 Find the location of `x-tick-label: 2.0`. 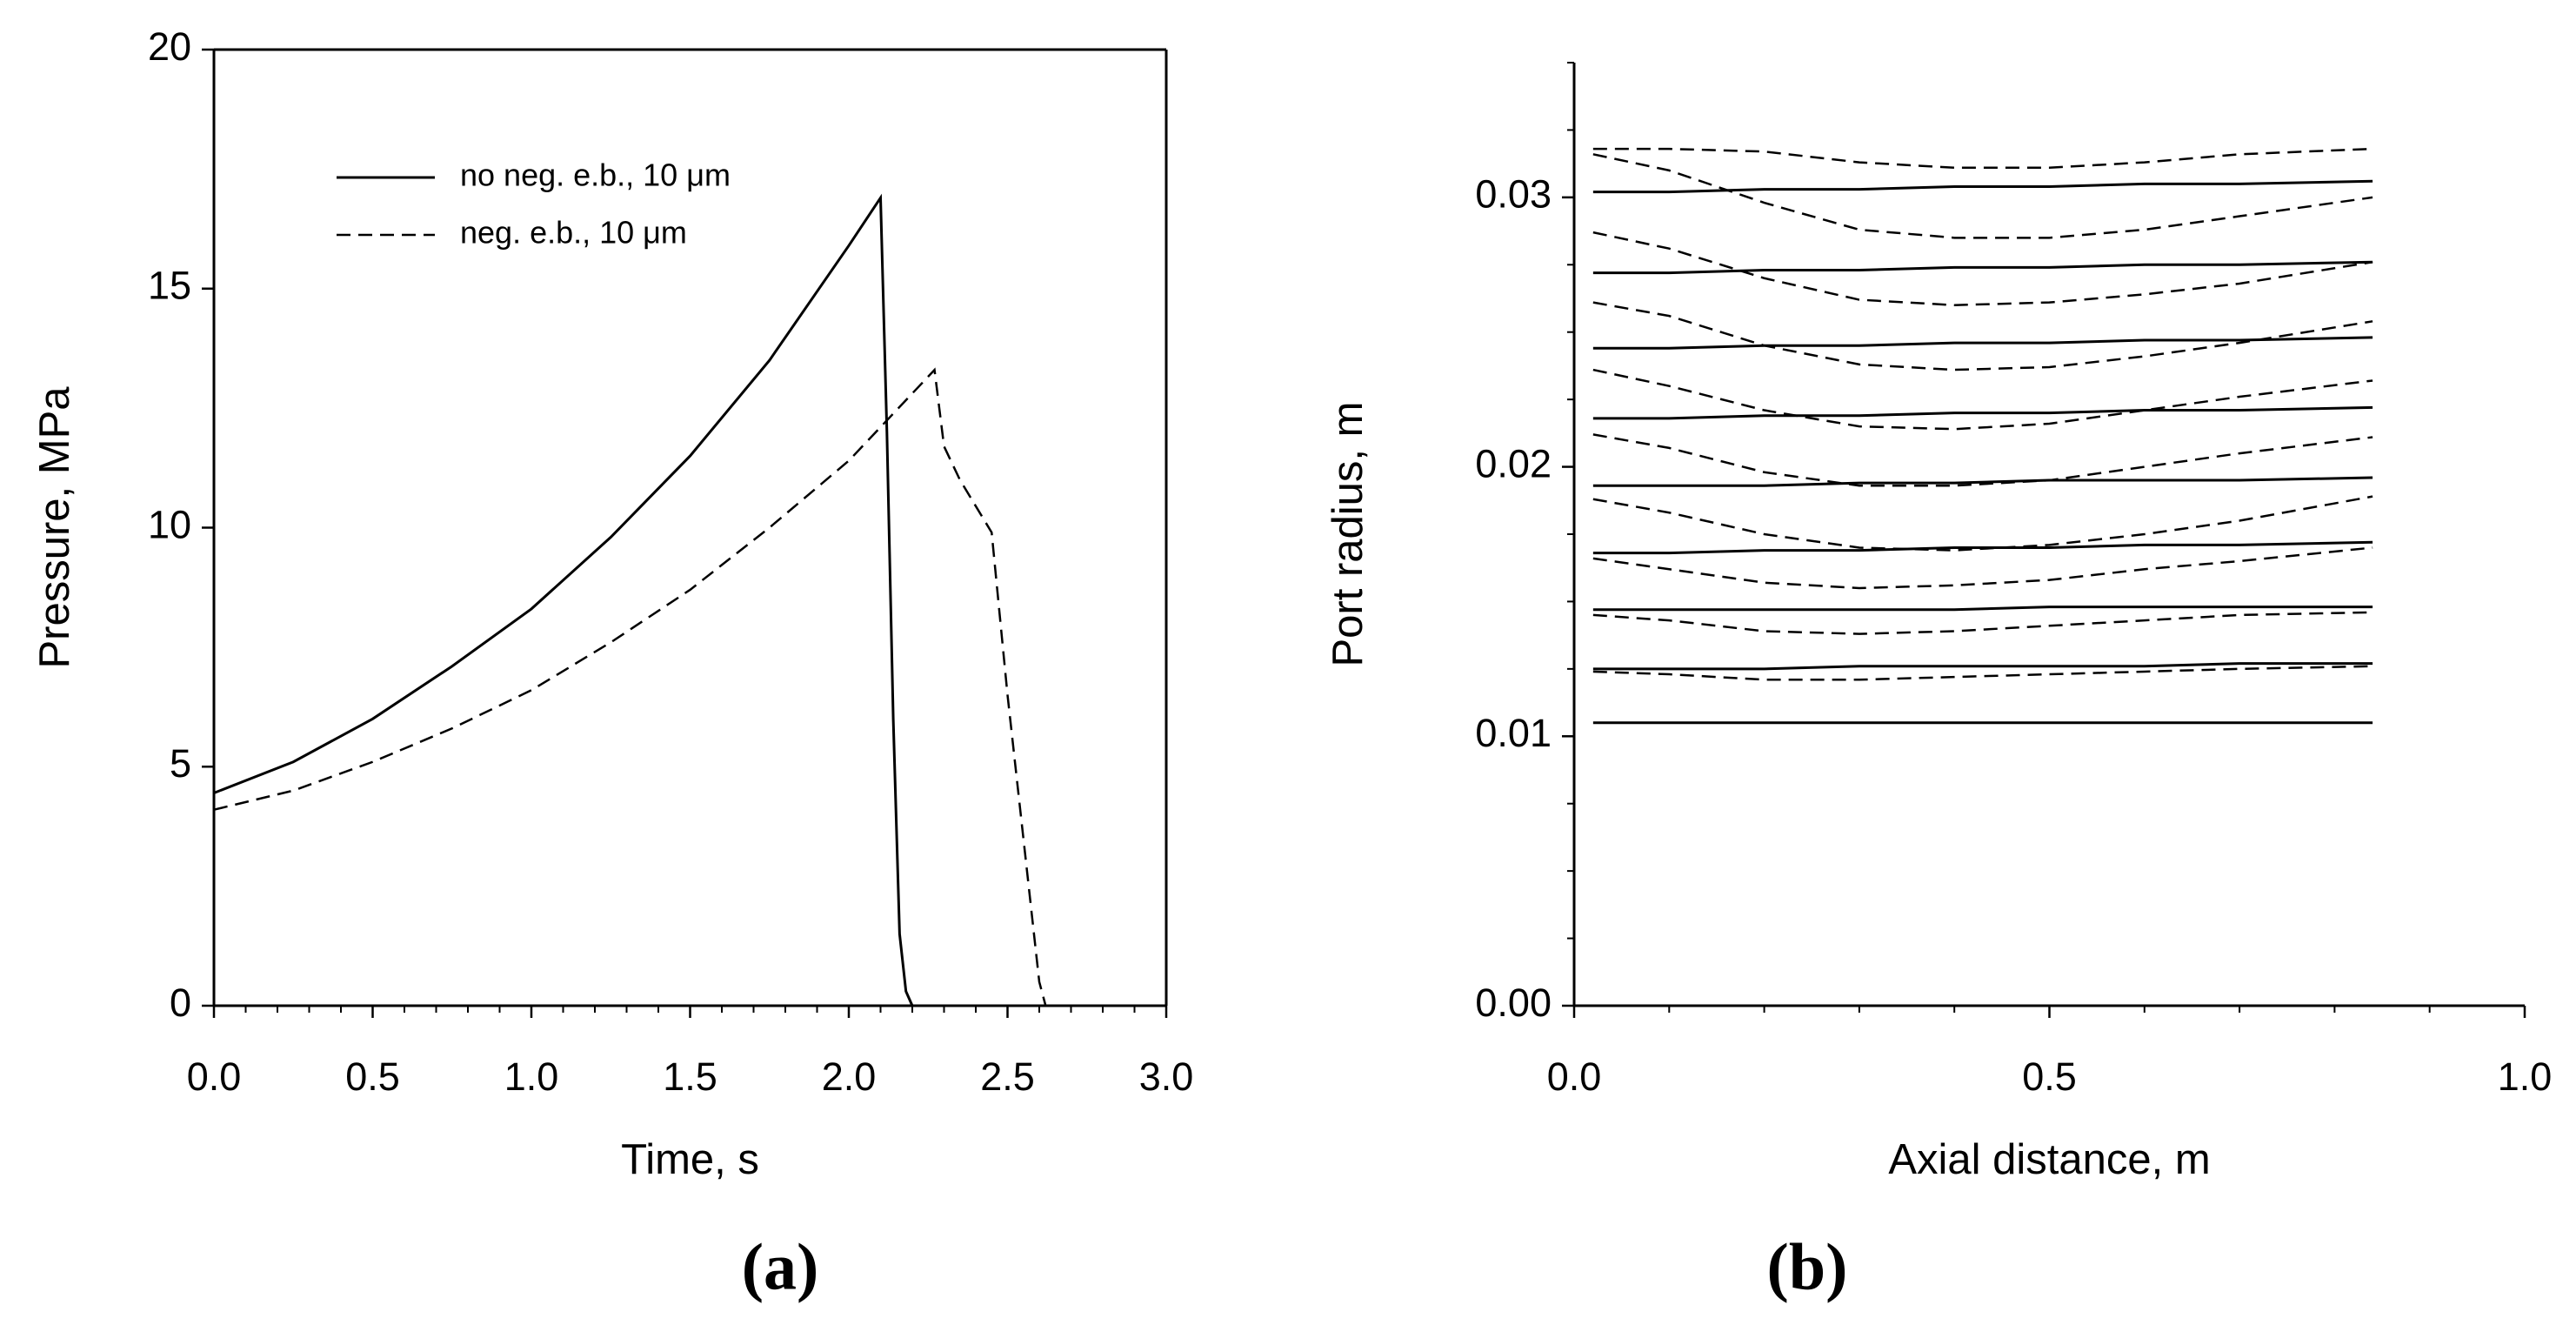

x-tick-label: 2.0 is located at coordinates (849, 1077).